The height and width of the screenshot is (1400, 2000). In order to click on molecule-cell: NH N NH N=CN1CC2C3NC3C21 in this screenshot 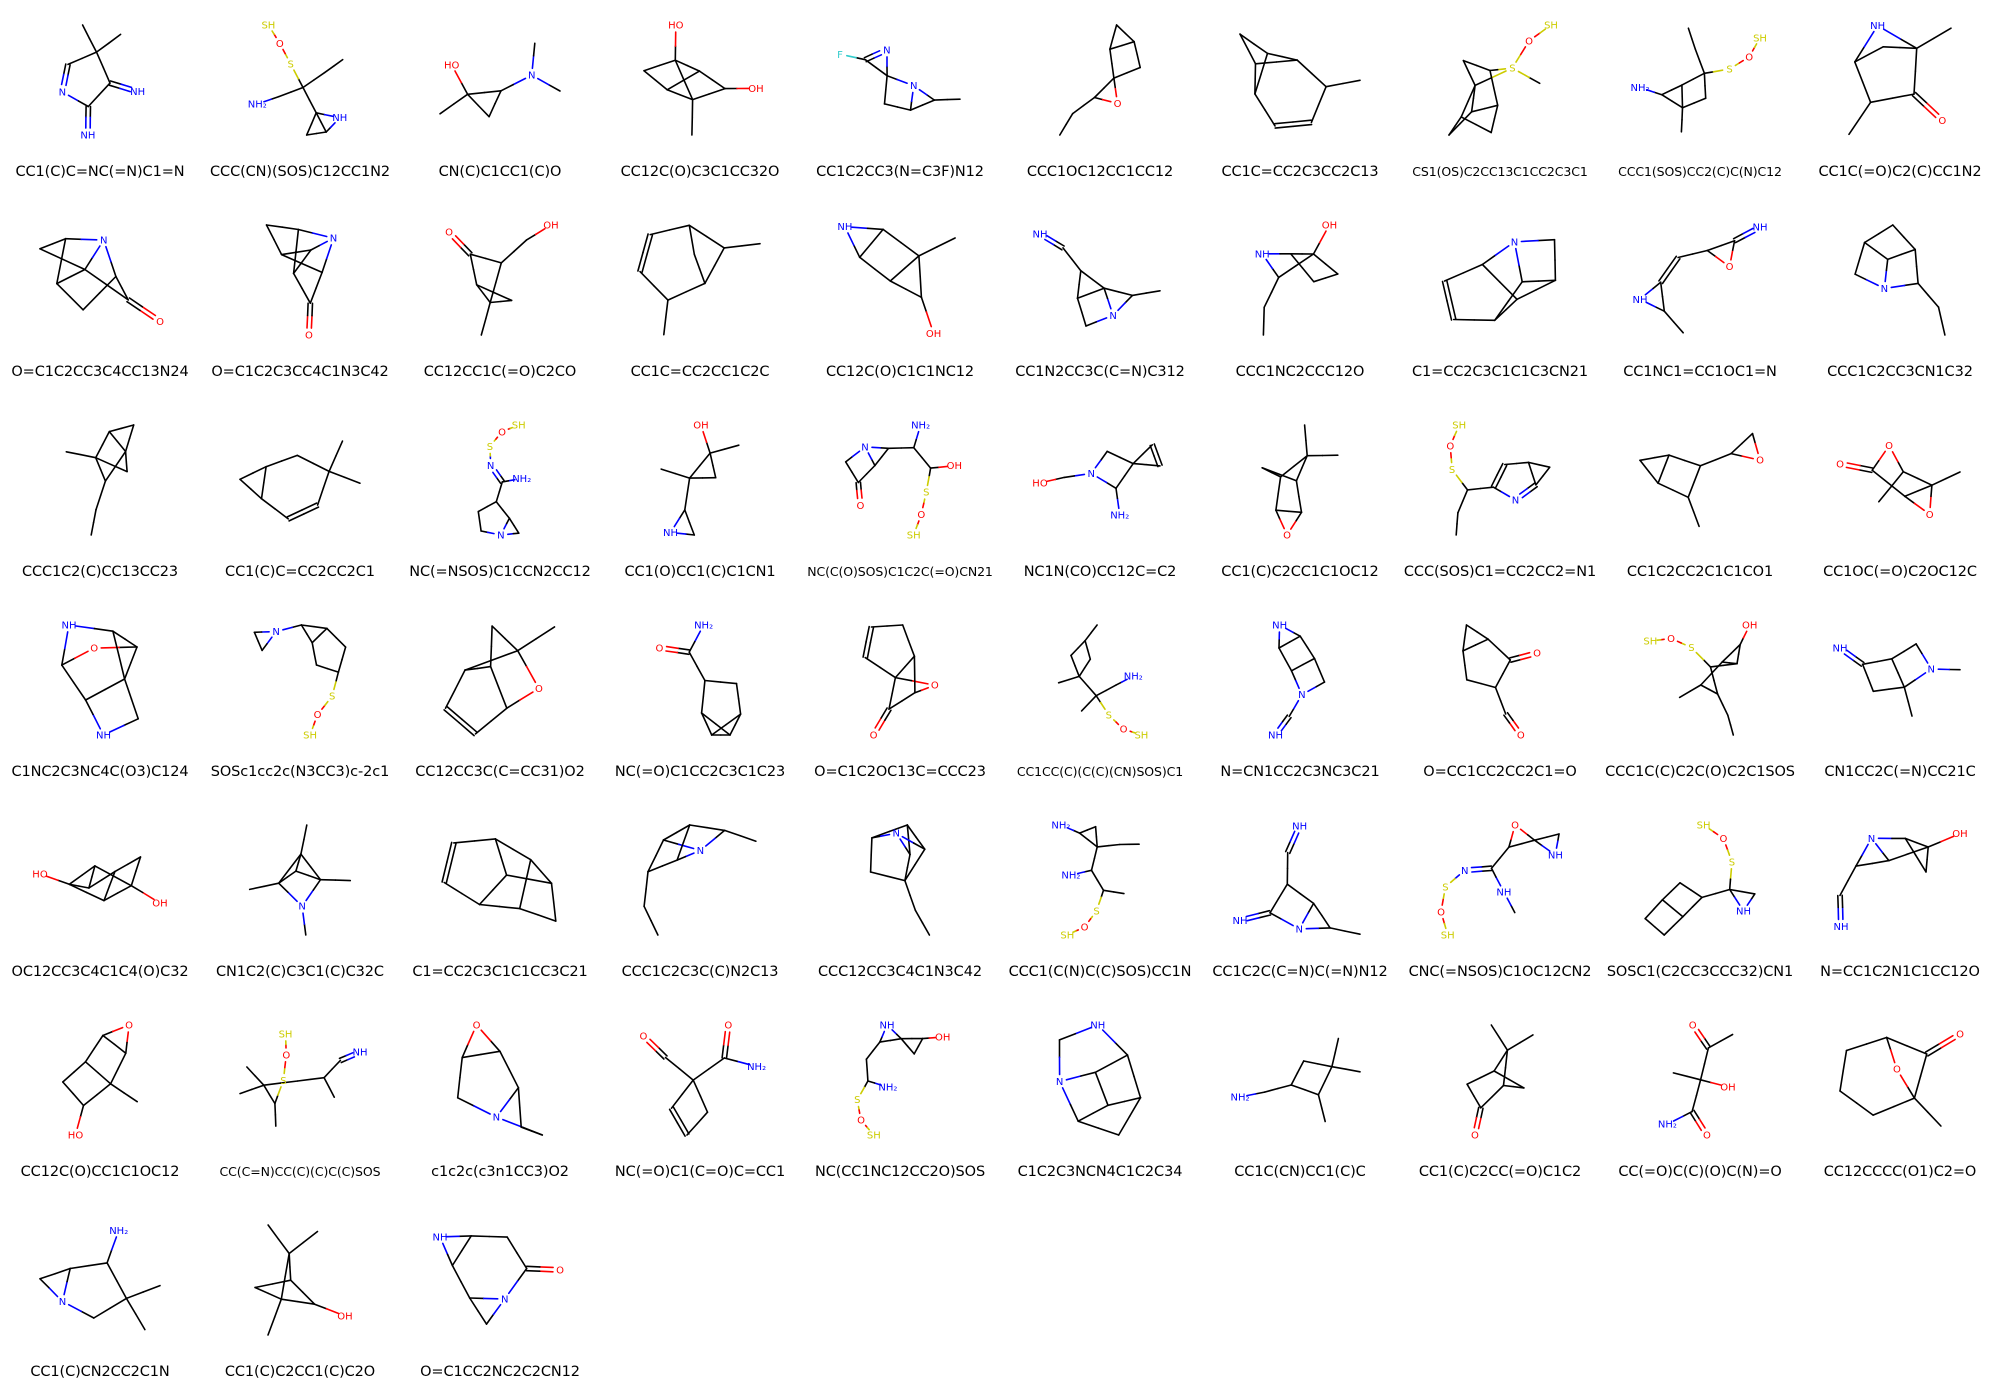, I will do `click(1300, 700)`.